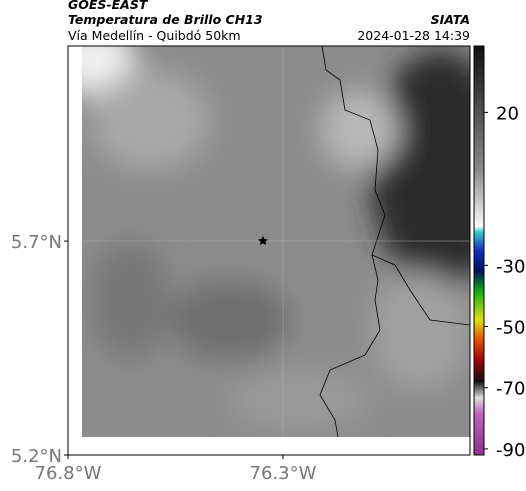  I want to click on colorbar-tick-label: -30, so click(510, 266).